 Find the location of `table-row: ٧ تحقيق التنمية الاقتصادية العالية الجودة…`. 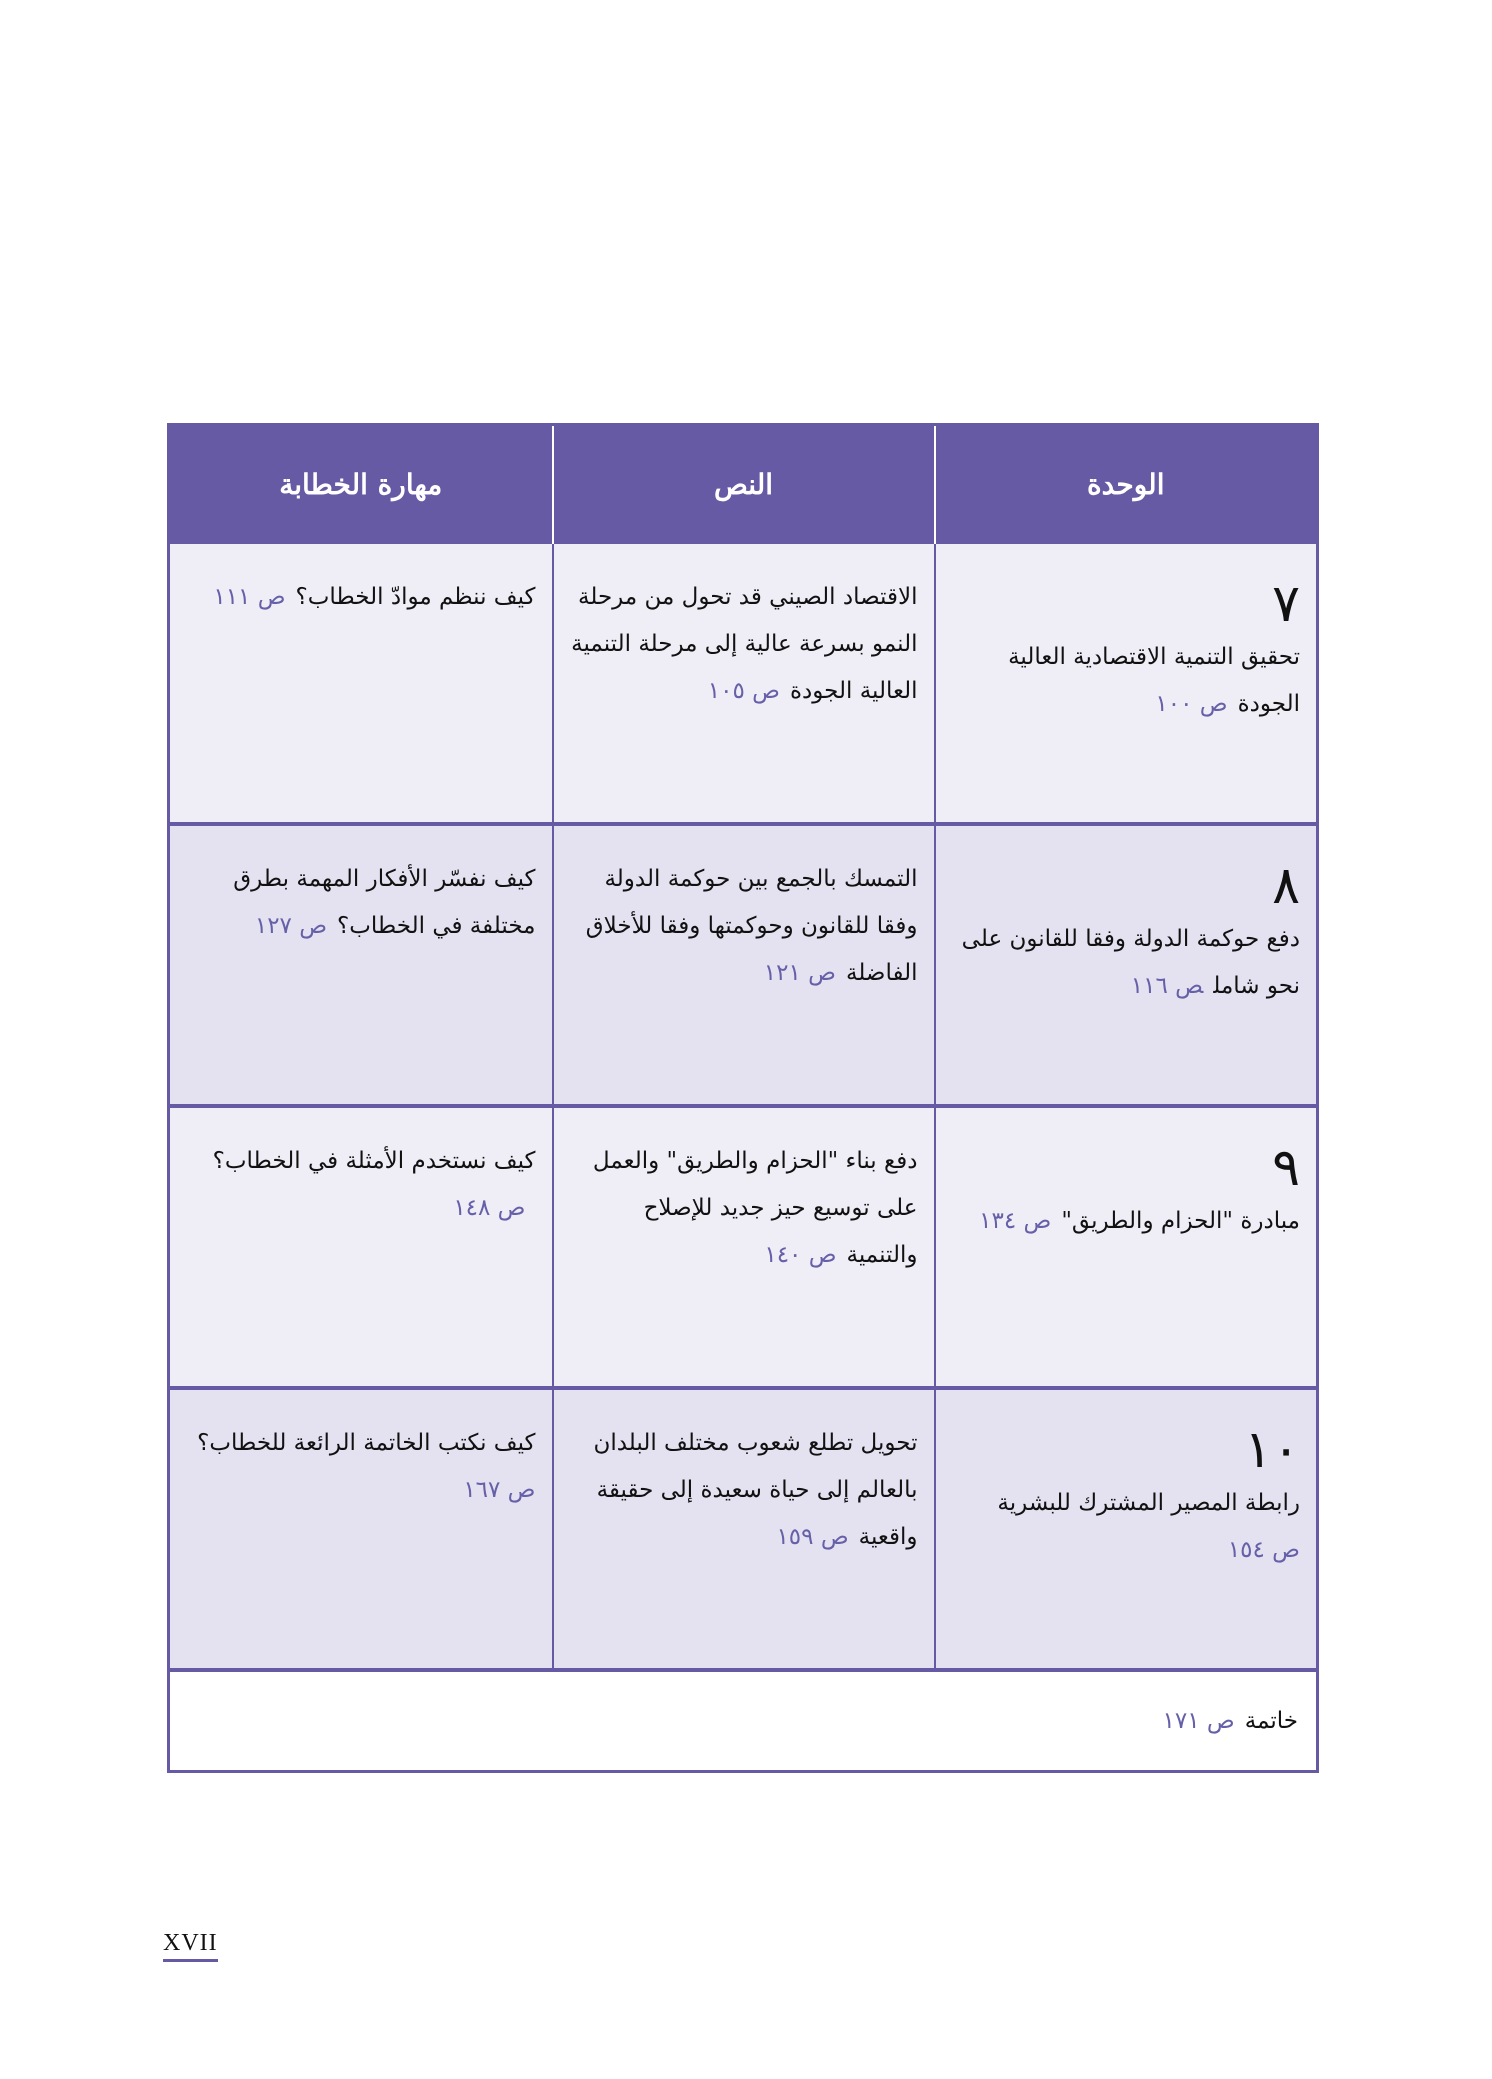

table-row: ٧ تحقيق التنمية الاقتصادية العالية الجودة… is located at coordinates (743, 683).